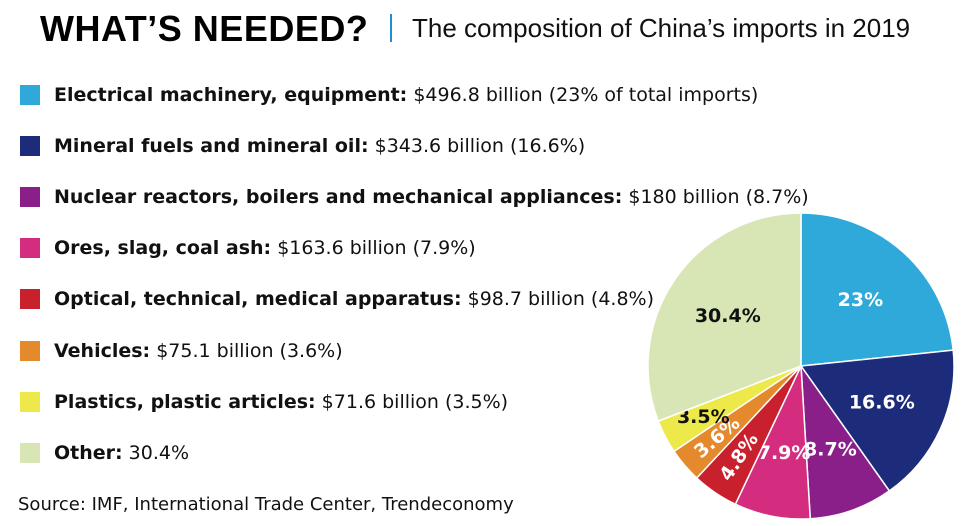 The image size is (974, 526). Describe the element at coordinates (882, 403) in the screenshot. I see `slice-label: 16.6%` at that location.